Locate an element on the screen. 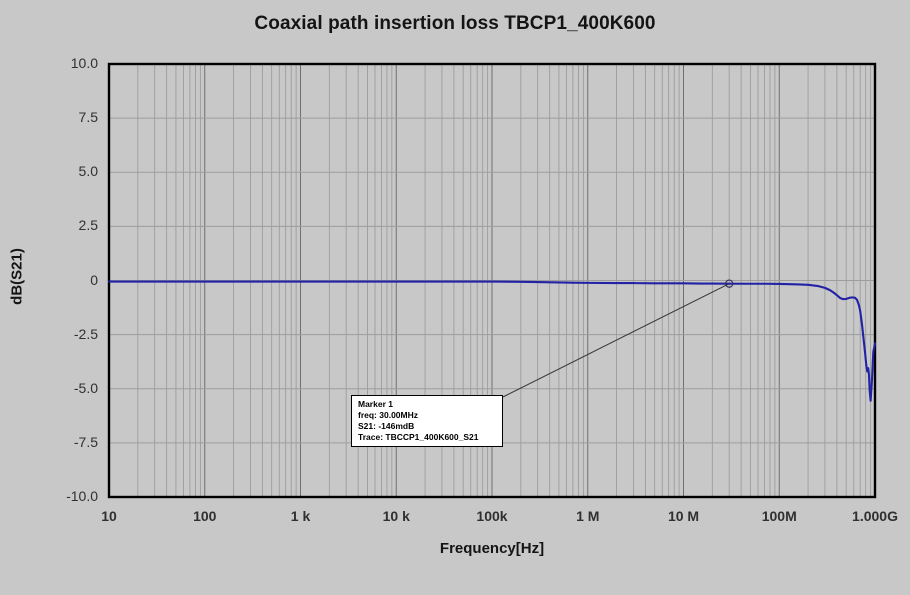 The image size is (910, 595). marker-value: S21: -146mdB is located at coordinates (386, 426).